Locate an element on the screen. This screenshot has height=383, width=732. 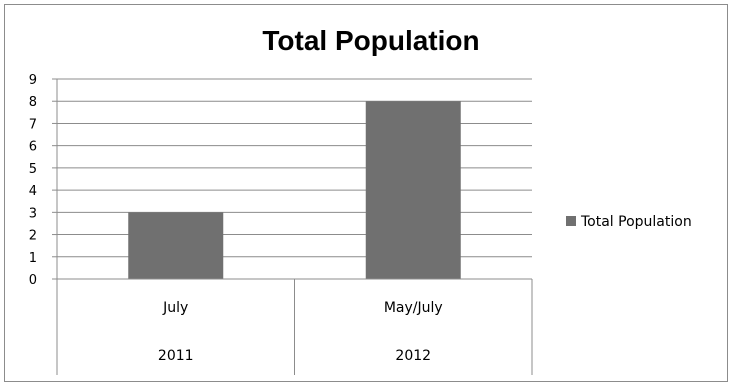
y-tick-label-6: 6 is located at coordinates (33, 147).